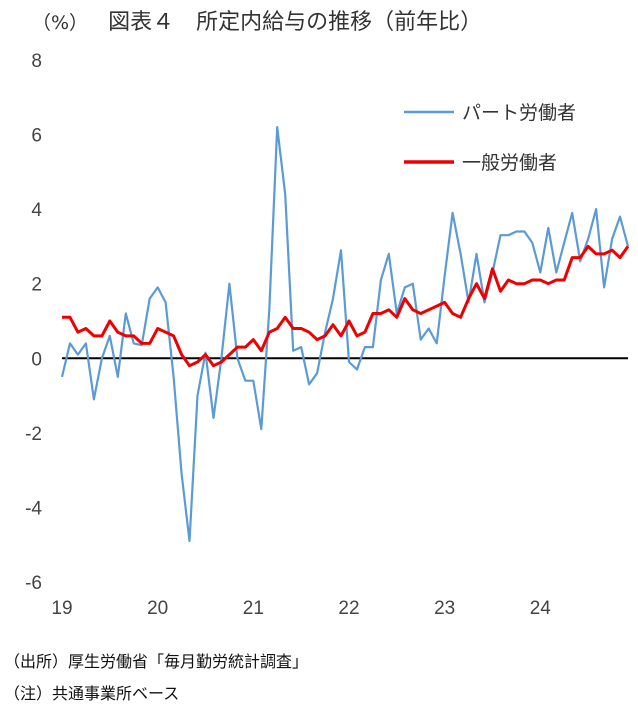 This screenshot has width=638, height=714. What do you see at coordinates (301, 608) in the screenshot?
I see `x-axis-ticks: 19 20 21 22 23 24` at bounding box center [301, 608].